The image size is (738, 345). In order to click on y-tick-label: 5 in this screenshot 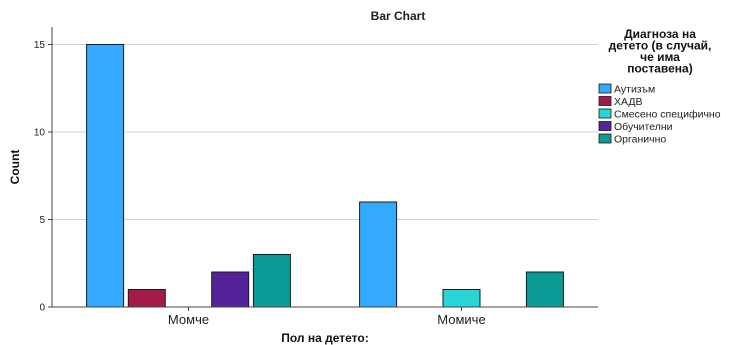, I will do `click(42, 220)`.